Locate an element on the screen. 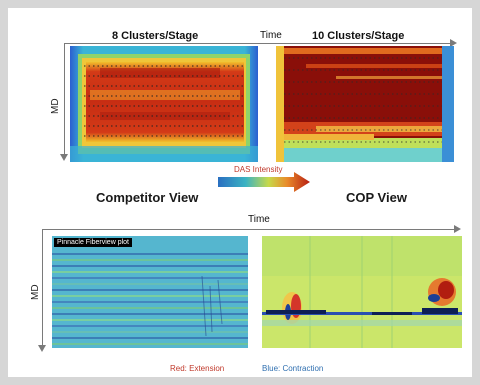 The height and width of the screenshot is (385, 480). legend-contraction: Blue: Contraction is located at coordinates (293, 368).